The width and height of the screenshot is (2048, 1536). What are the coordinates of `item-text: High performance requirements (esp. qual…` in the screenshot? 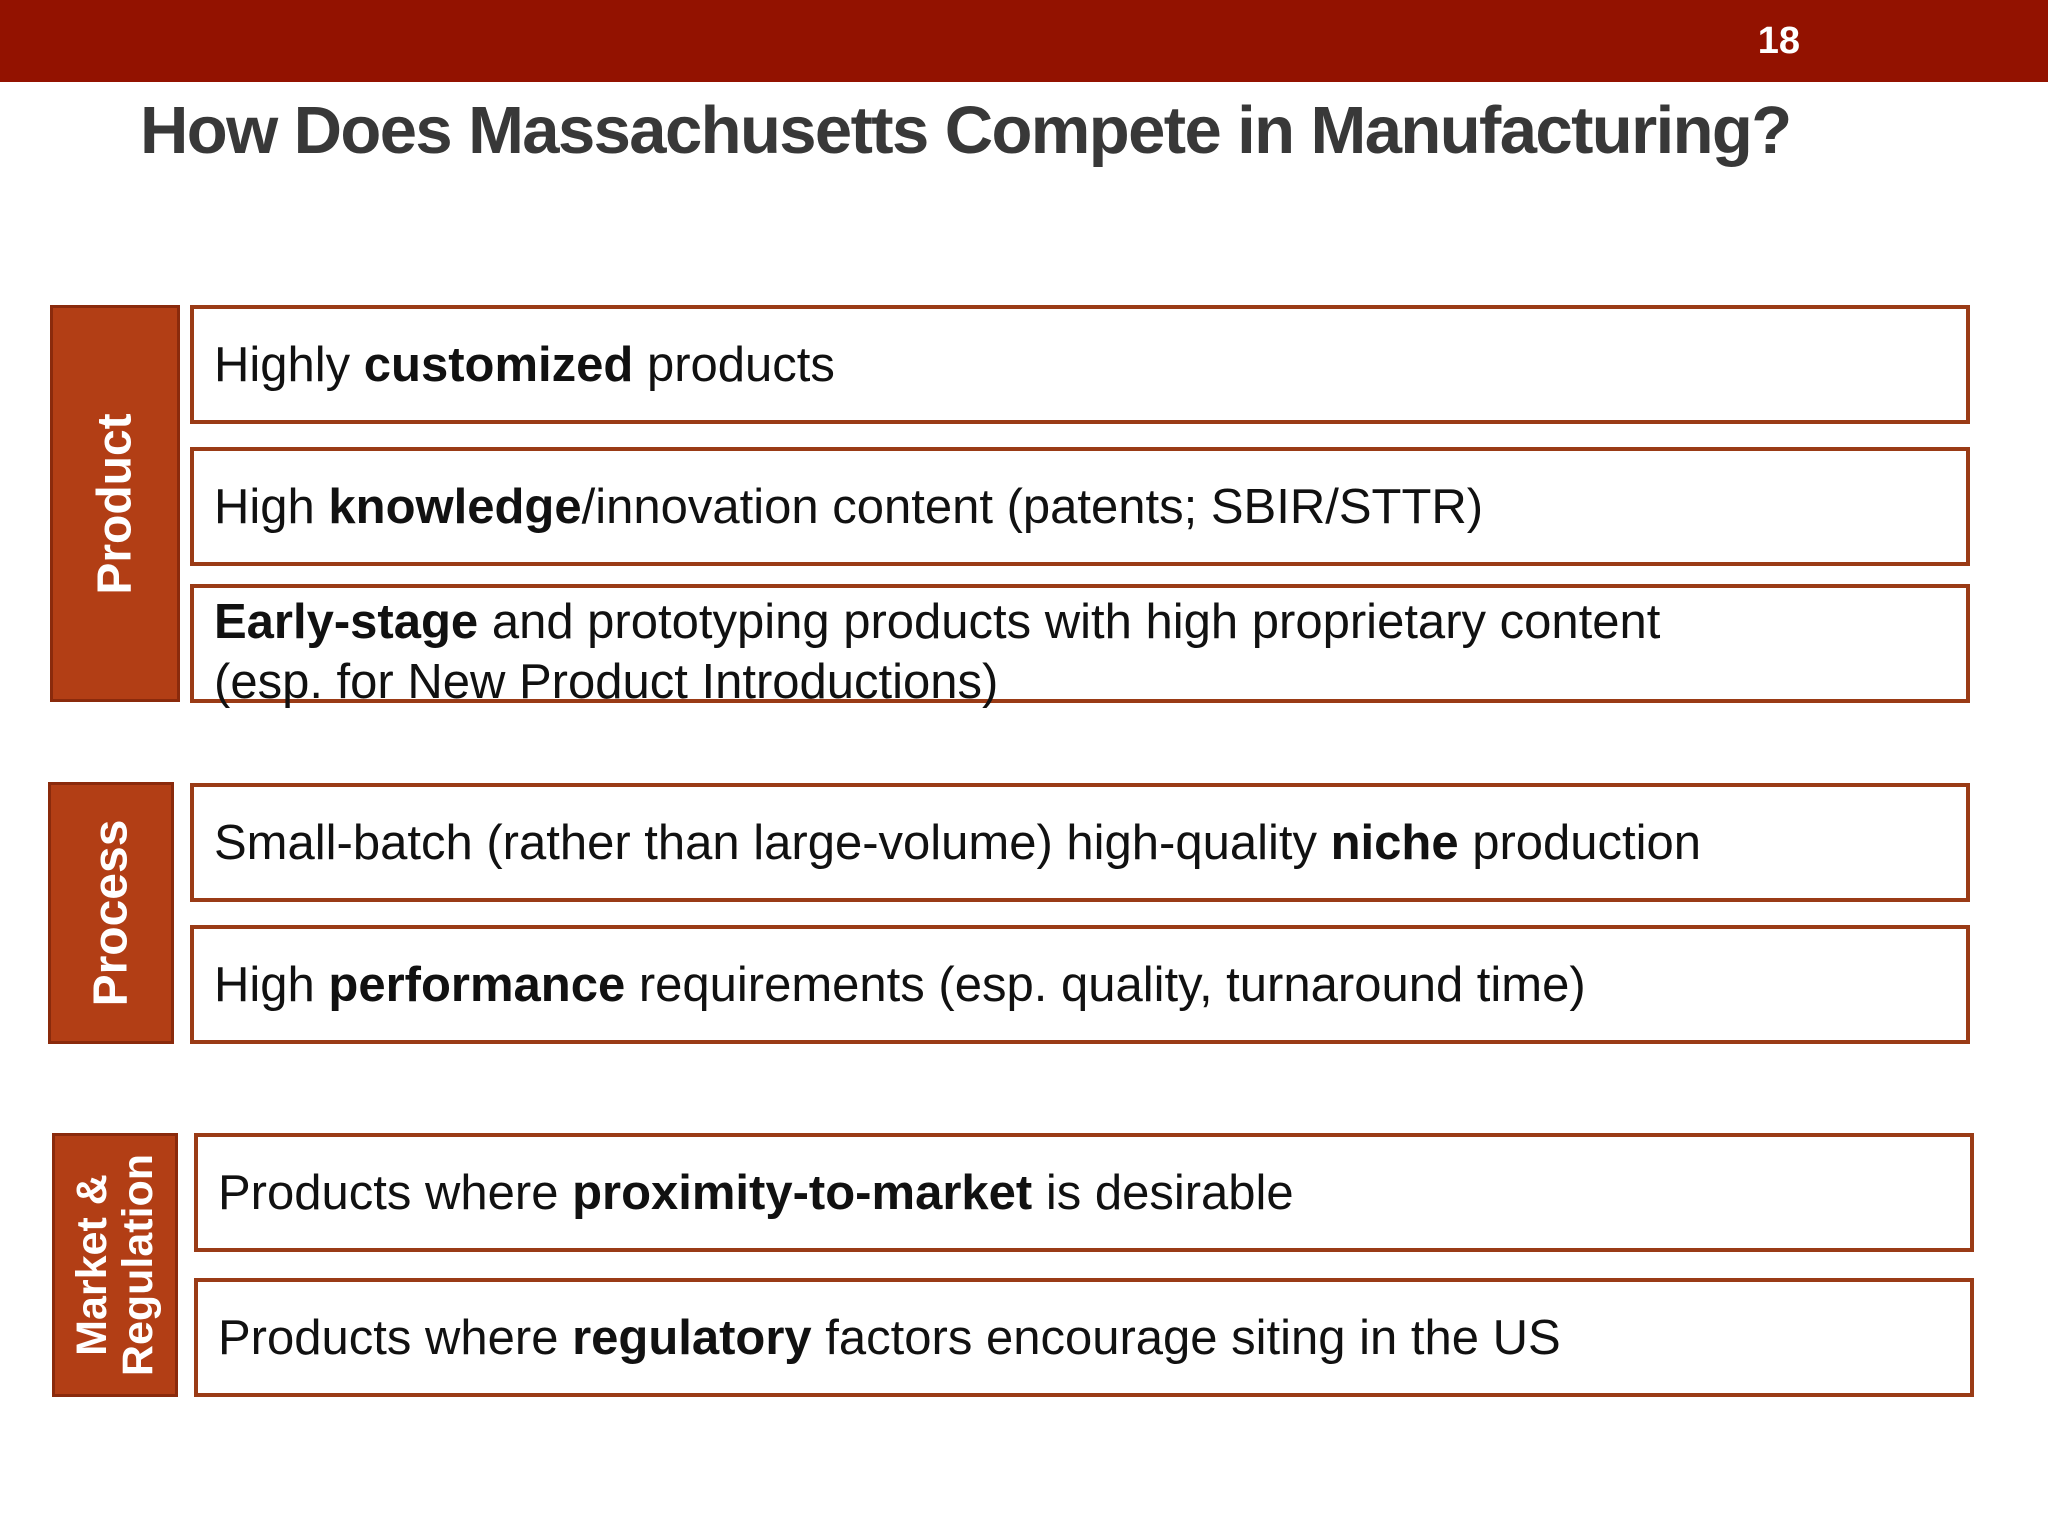 It's located at (900, 984).